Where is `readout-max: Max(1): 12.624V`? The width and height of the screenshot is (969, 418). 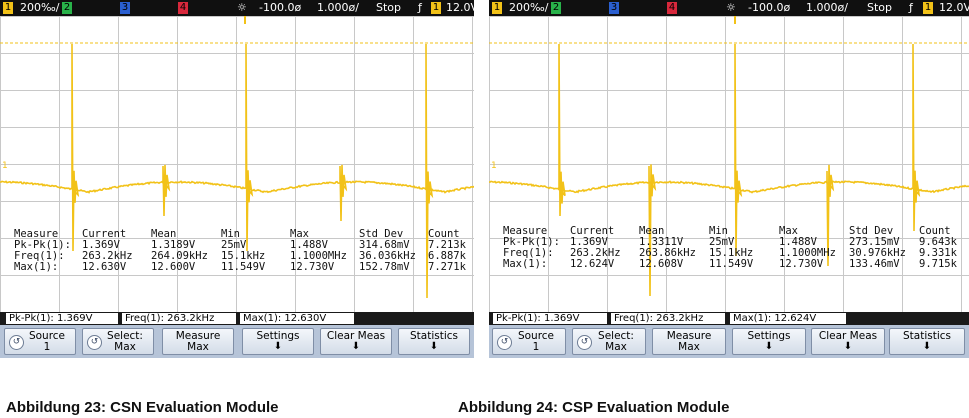
readout-max: Max(1): 12.624V is located at coordinates (788, 318).